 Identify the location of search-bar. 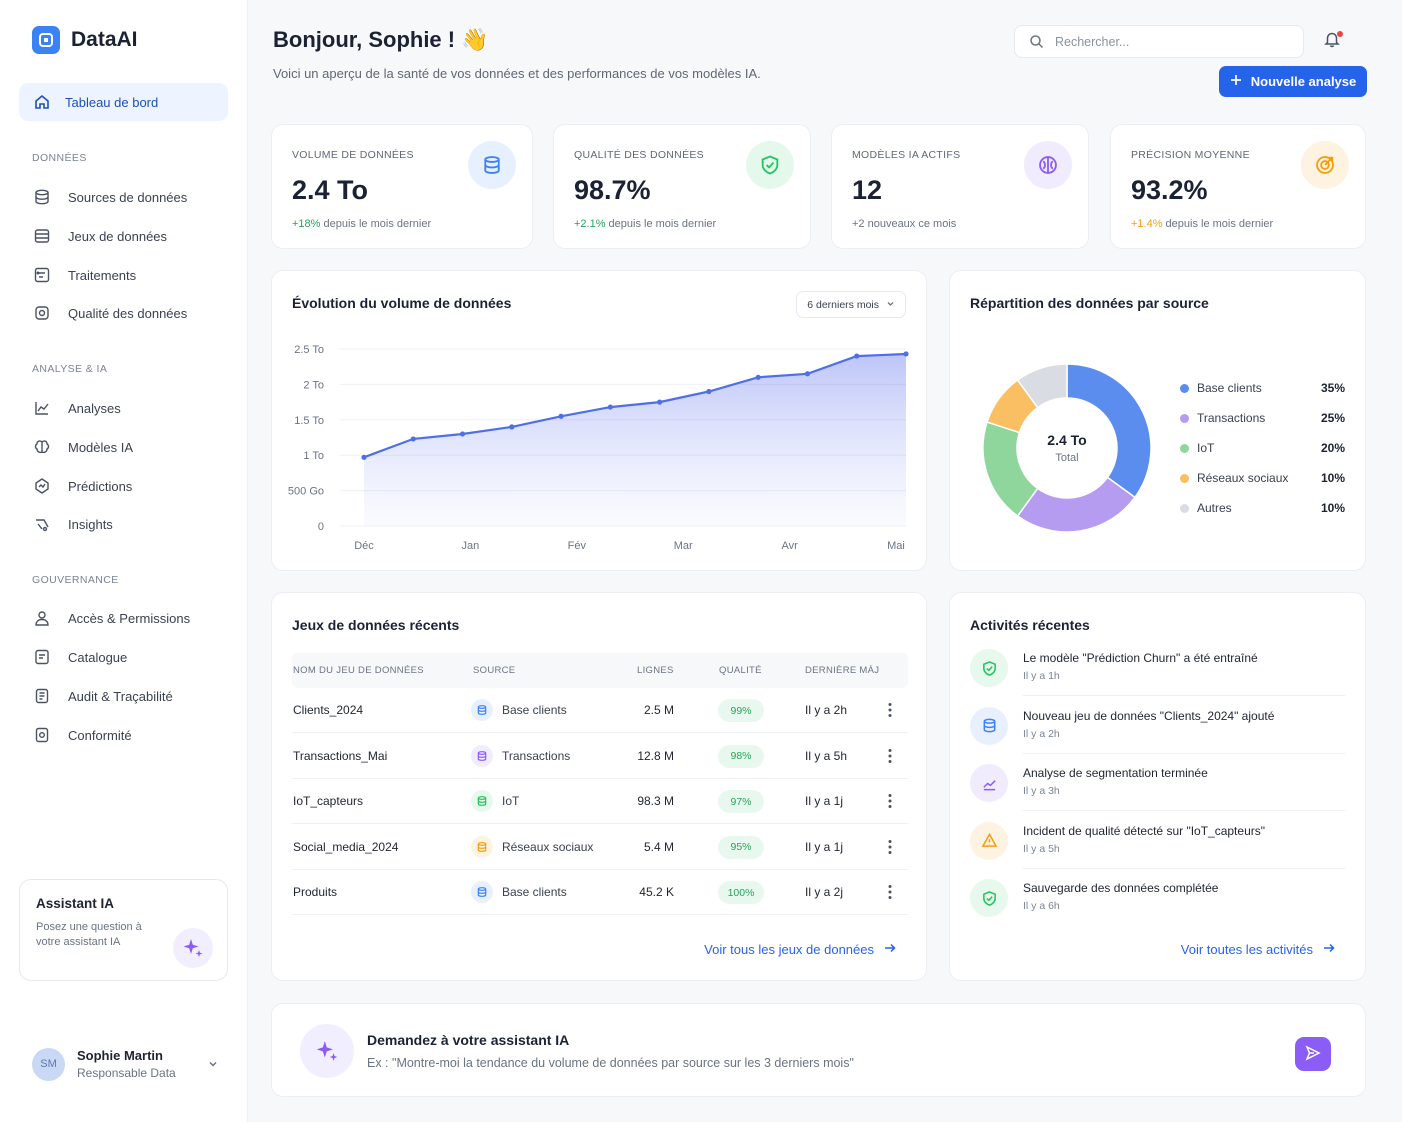
(1159, 41).